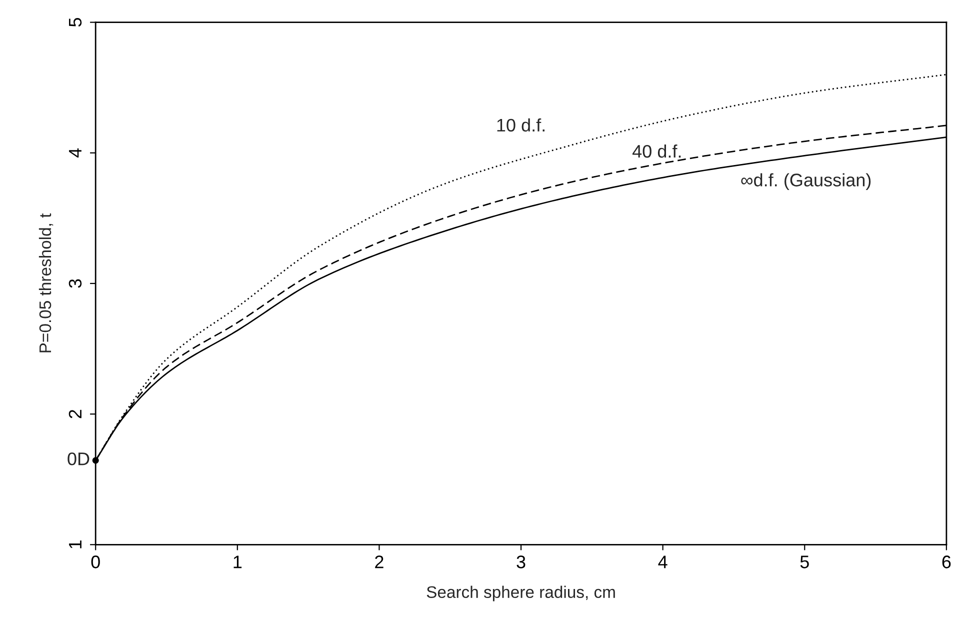 The width and height of the screenshot is (956, 637). What do you see at coordinates (804, 562) in the screenshot?
I see `x-tick-label: 5` at bounding box center [804, 562].